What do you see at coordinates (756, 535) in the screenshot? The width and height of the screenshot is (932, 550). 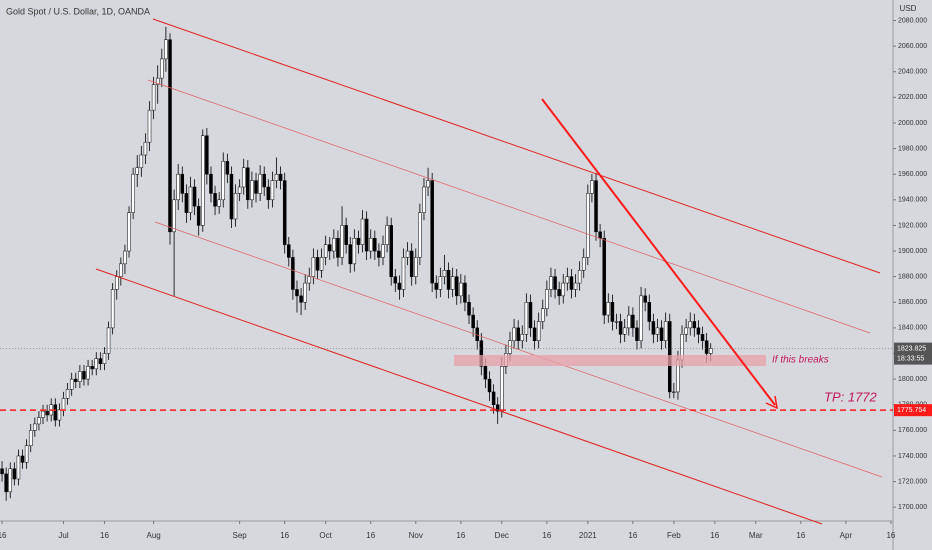 I see `x-tick-label: Mar` at bounding box center [756, 535].